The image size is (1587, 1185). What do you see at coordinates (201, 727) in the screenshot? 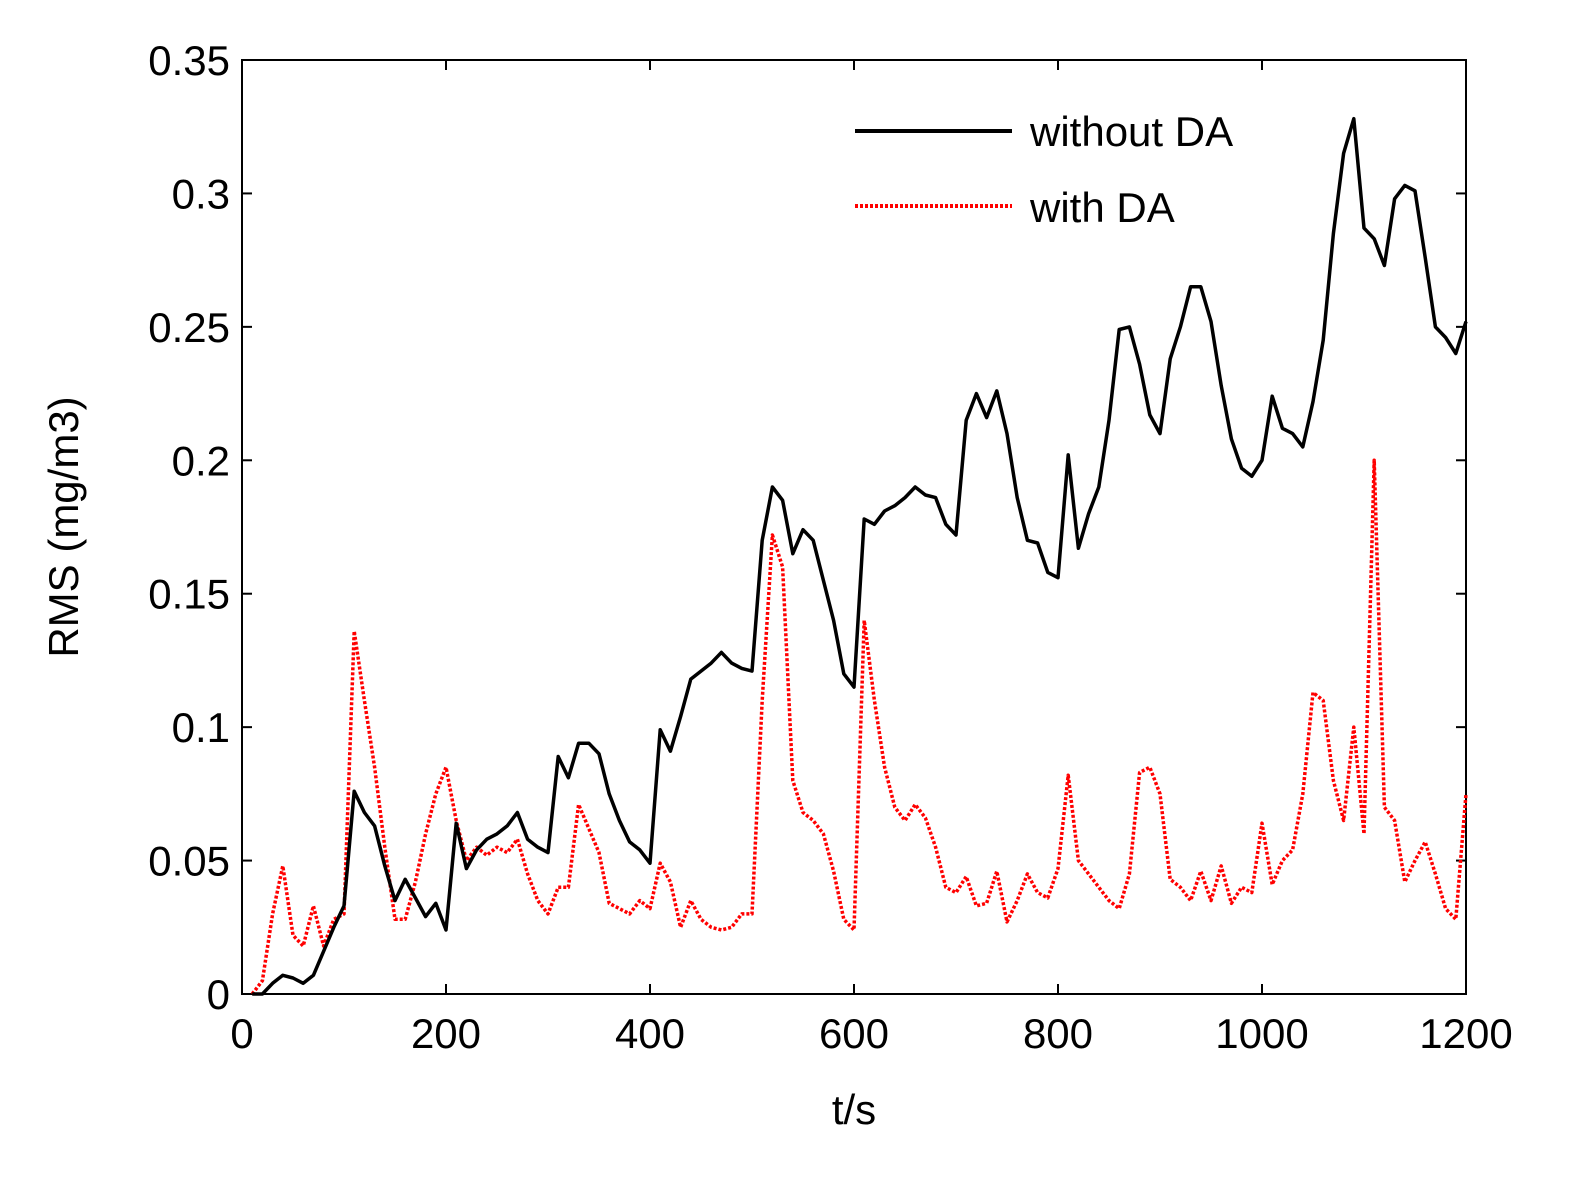
I see `y-tick-label: 0.1` at bounding box center [201, 727].